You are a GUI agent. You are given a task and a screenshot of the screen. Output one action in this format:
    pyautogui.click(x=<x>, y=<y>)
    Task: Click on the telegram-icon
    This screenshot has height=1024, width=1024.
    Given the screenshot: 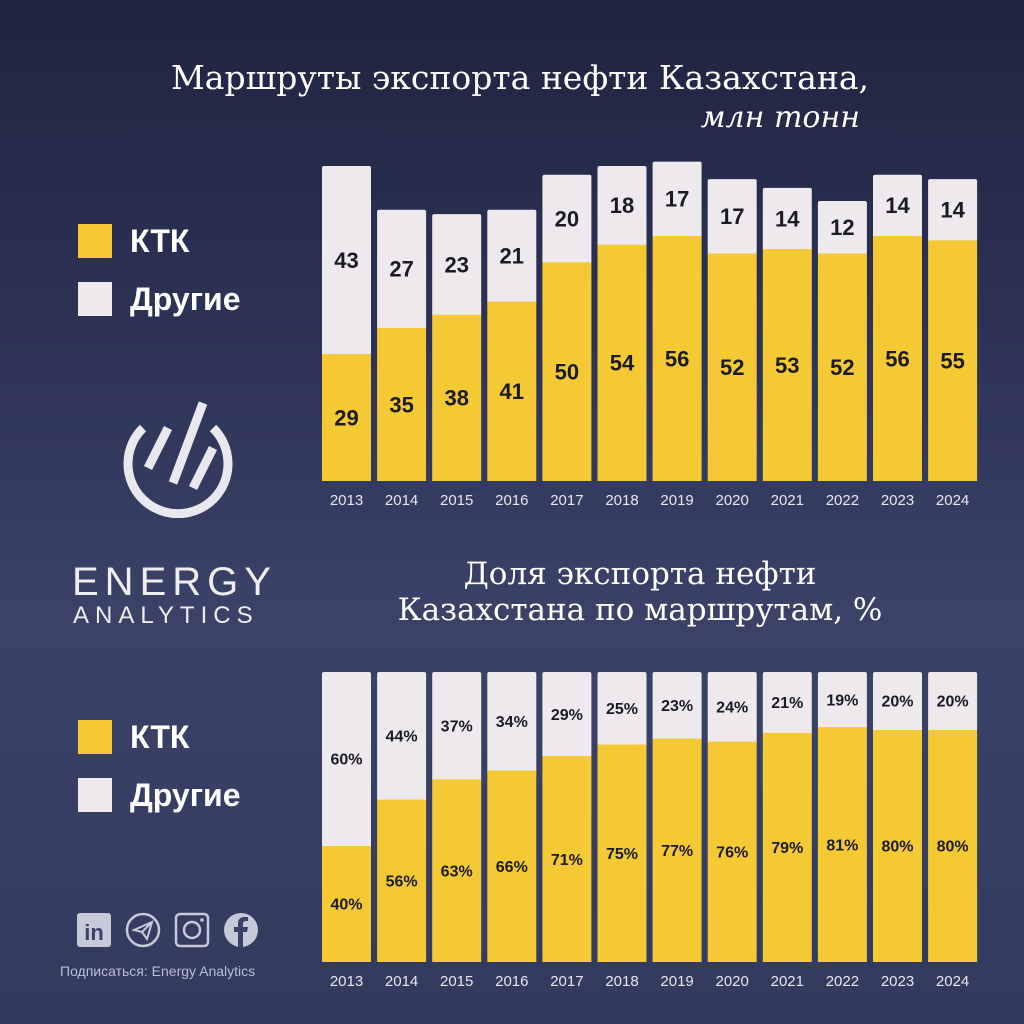 What is the action you would take?
    pyautogui.click(x=143, y=930)
    